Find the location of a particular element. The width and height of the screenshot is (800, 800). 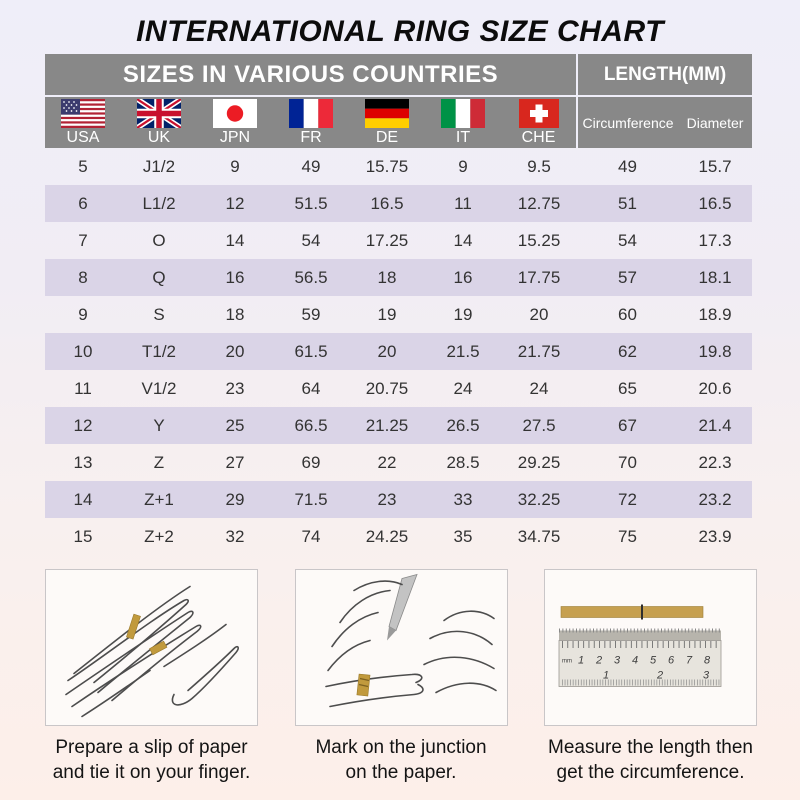

table-row: 13 Z 27 69 22 28.5 29.25 70 22.3 is located at coordinates (398, 462).